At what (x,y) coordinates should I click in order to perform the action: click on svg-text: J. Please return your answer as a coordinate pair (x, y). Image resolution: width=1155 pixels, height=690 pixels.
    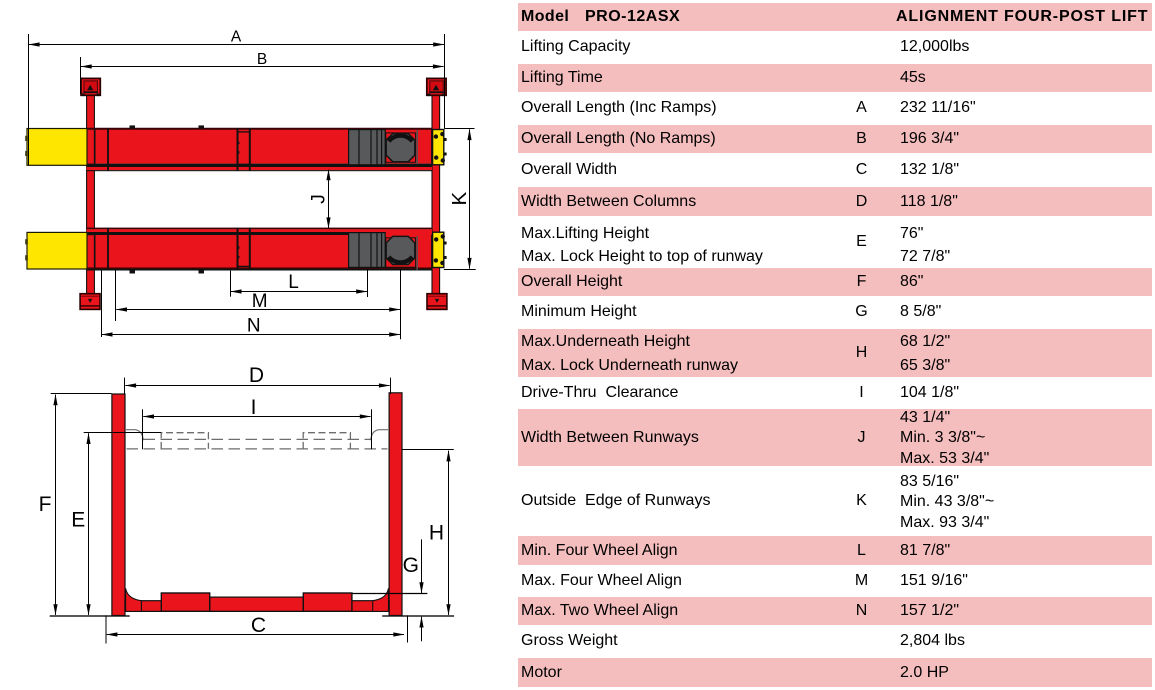
    Looking at the image, I should click on (319, 199).